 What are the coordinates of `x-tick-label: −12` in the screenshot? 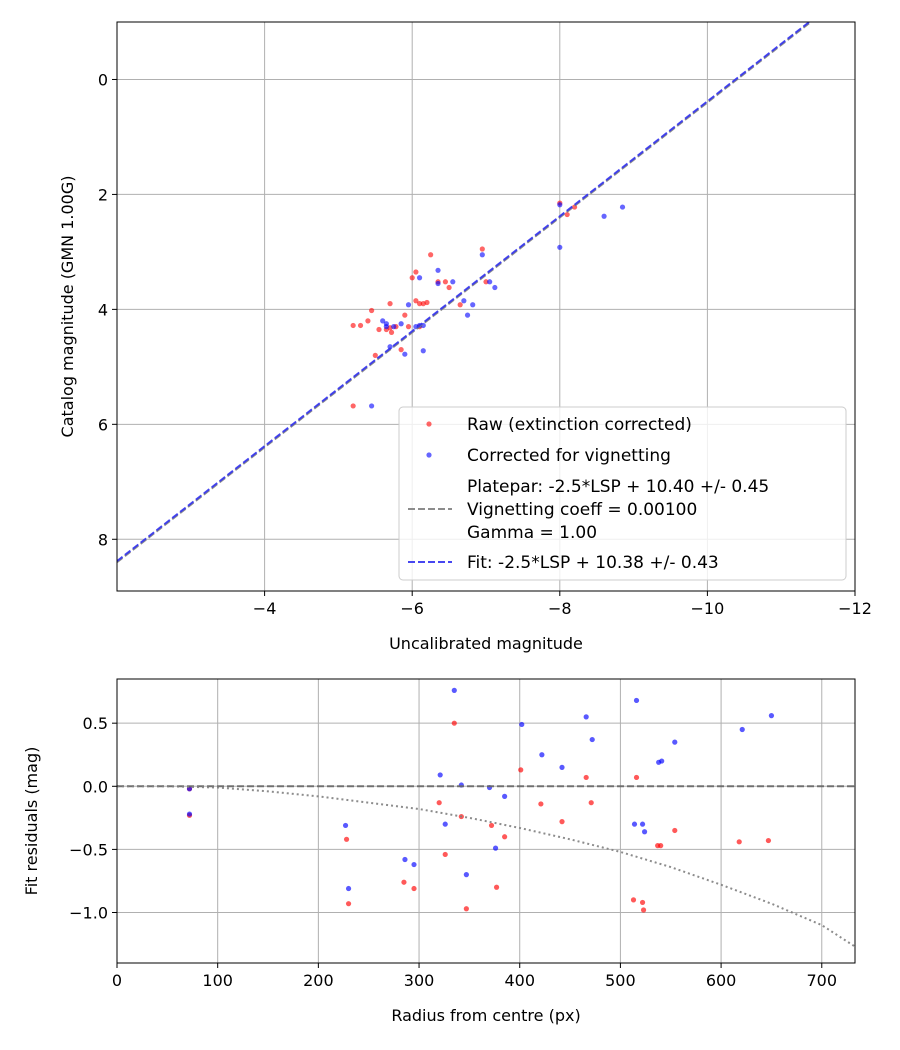 It's located at (855, 608).